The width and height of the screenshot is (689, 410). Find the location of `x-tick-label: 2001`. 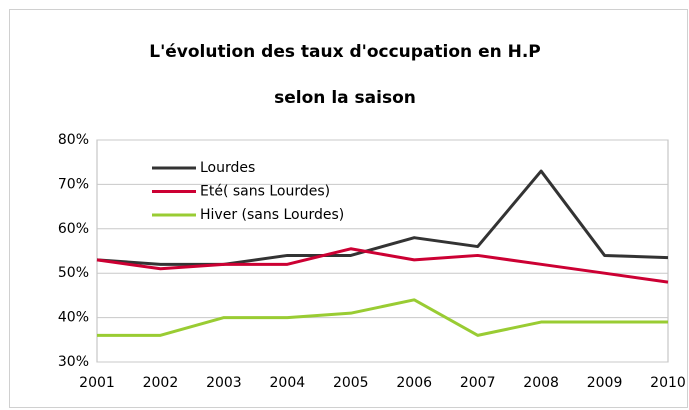

x-tick-label: 2001 is located at coordinates (97, 383).